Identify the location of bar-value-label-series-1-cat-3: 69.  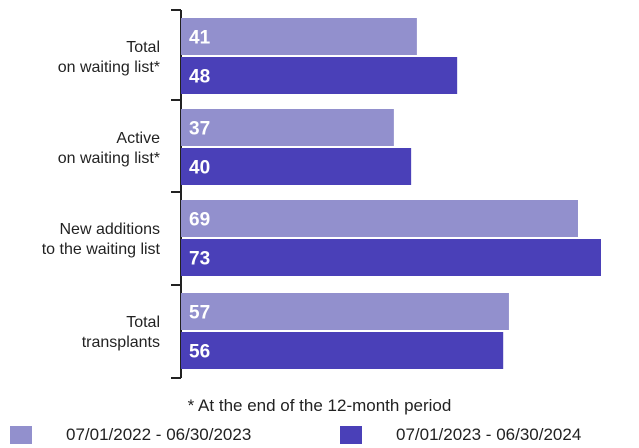
(199, 220).